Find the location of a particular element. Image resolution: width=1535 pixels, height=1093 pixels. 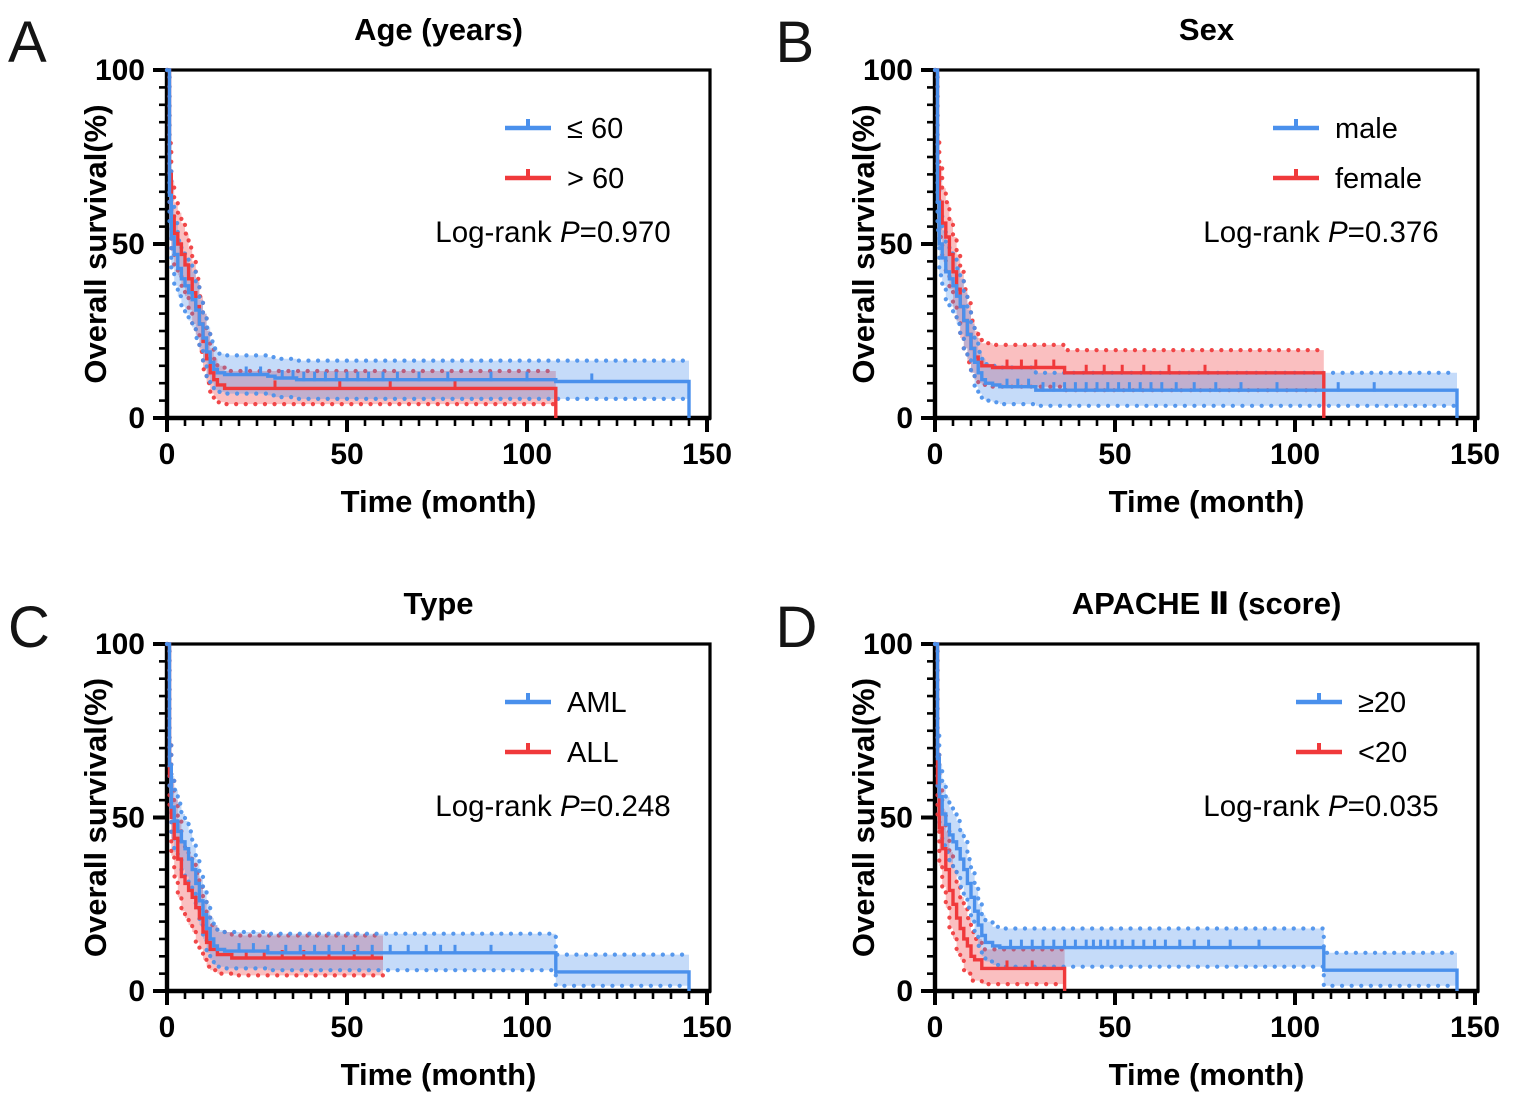

legend: ≤ 60 > 60 is located at coordinates (564, 154).